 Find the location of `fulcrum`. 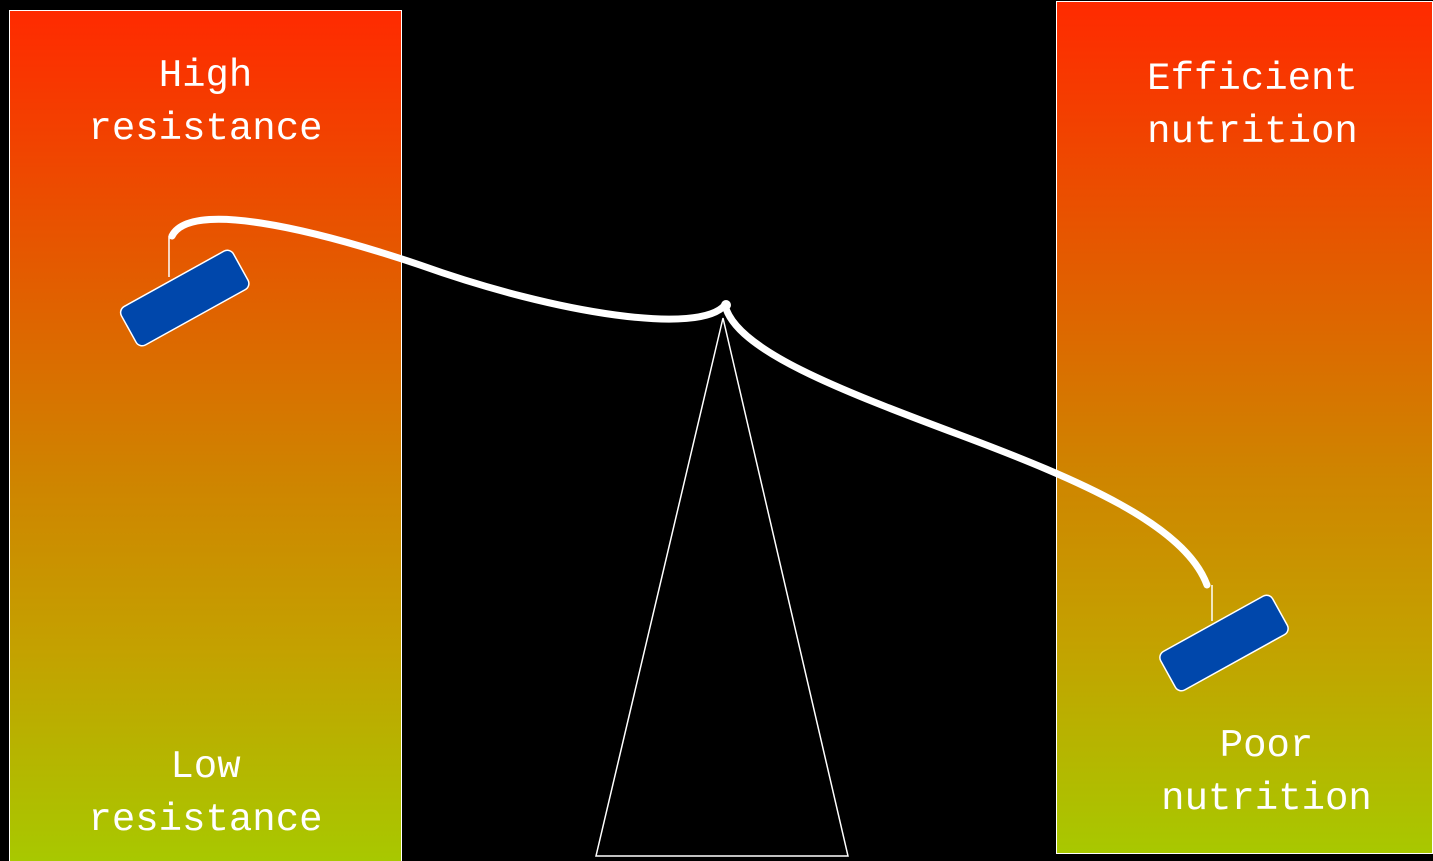

fulcrum is located at coordinates (722, 587).